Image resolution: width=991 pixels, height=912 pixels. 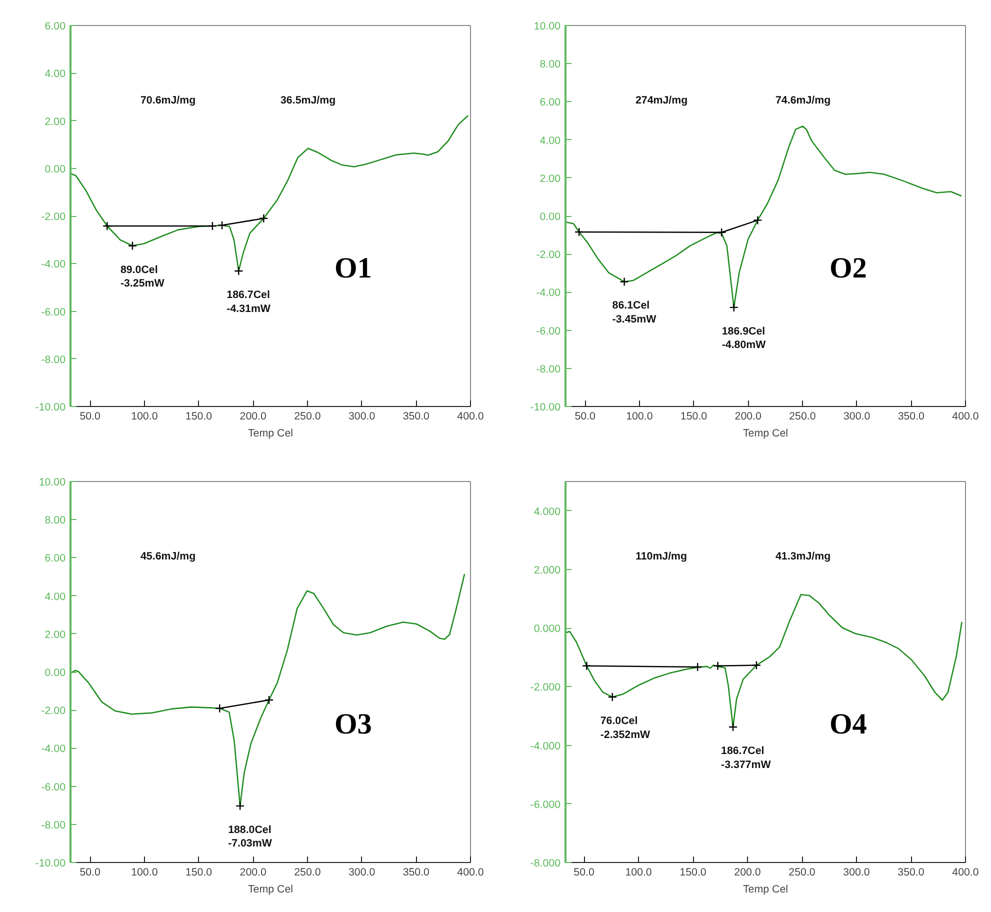 I want to click on annotation: 186.9Cel -4.80mW, so click(x=744, y=338).